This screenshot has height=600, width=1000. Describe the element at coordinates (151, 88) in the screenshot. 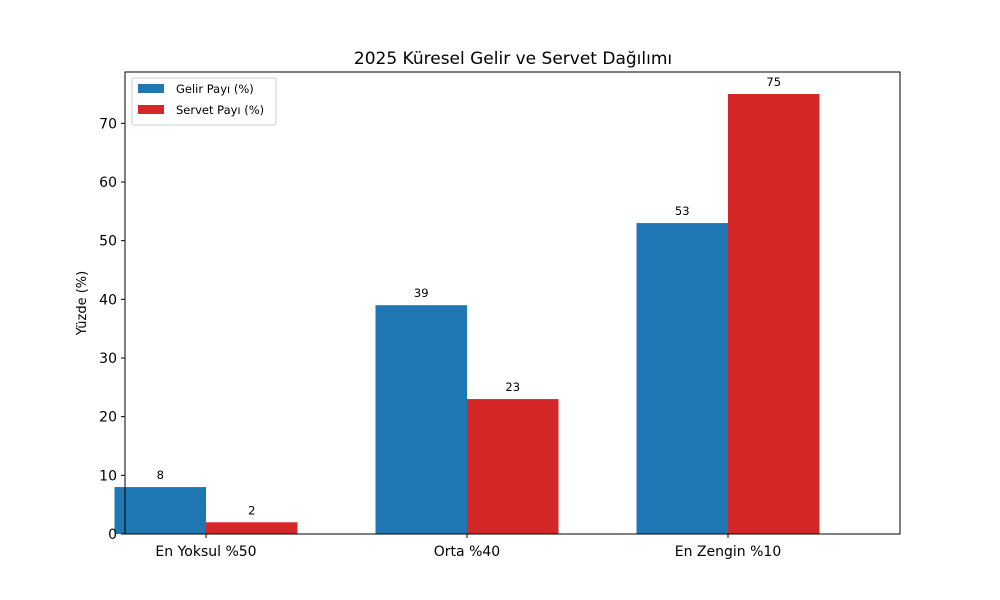

I see `legend-swatch-gelir` at that location.